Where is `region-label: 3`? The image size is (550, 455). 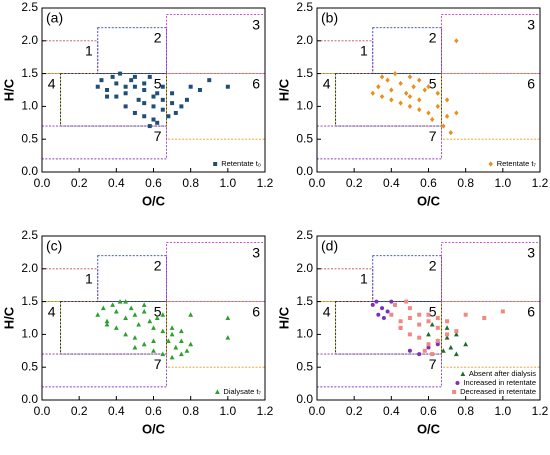
region-label: 3 is located at coordinates (256, 252).